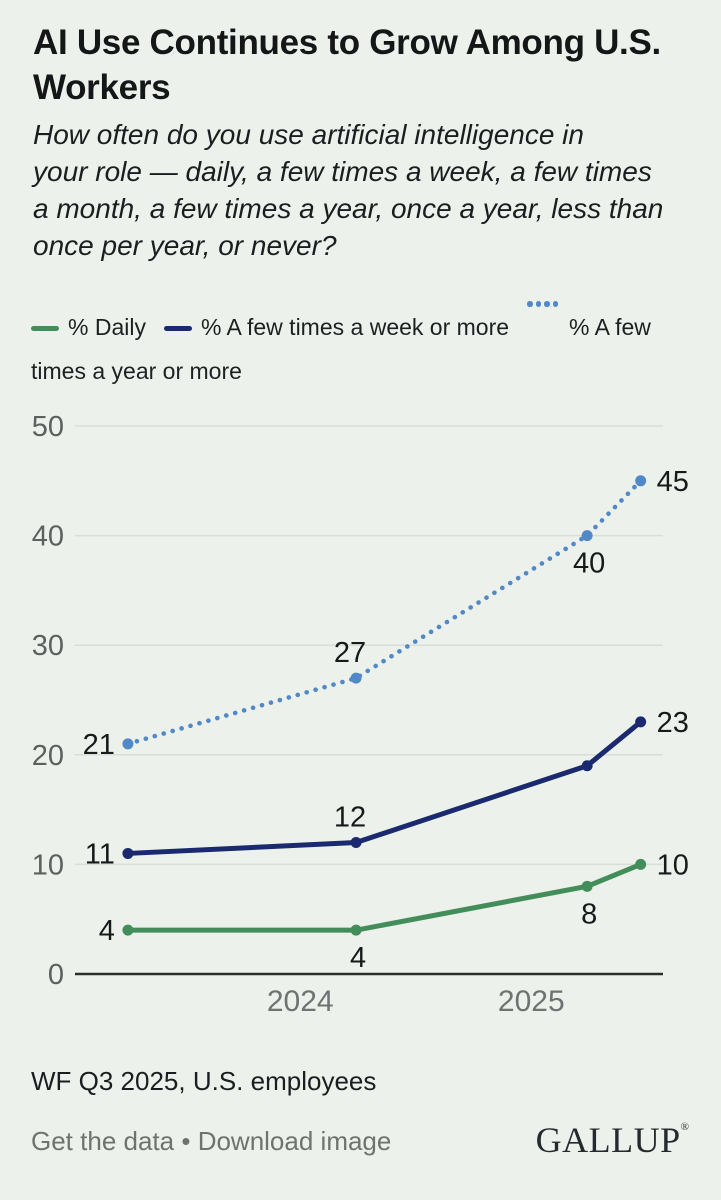  I want to click on legend-item: % Daily, so click(88, 327).